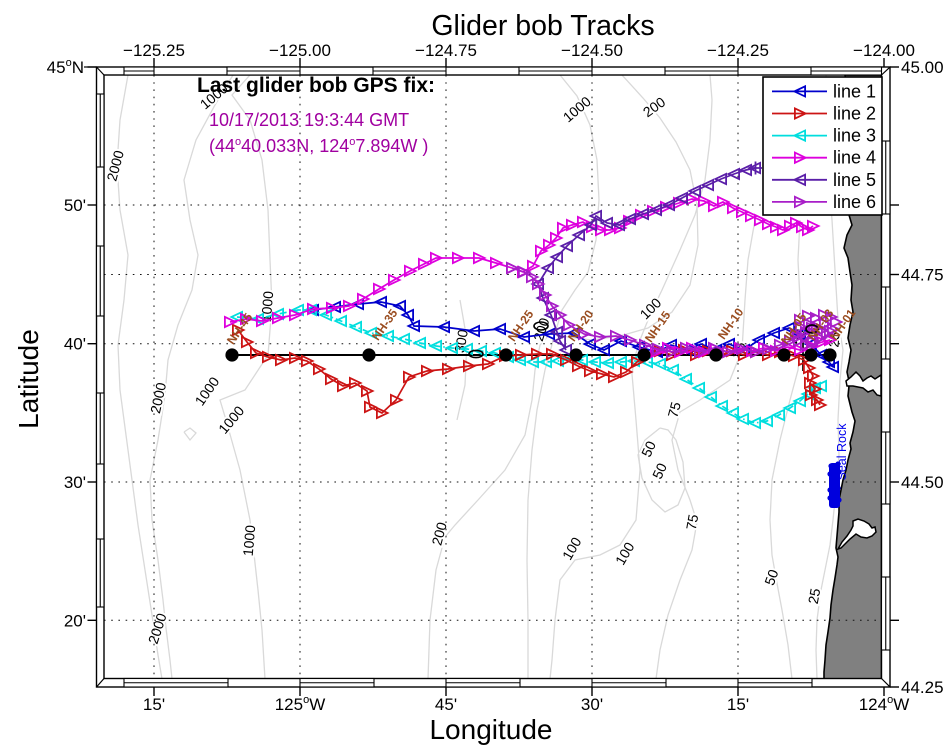 Image resolution: width=950 pixels, height=748 pixels. I want to click on svg-text: −125.00, so click(300, 50).